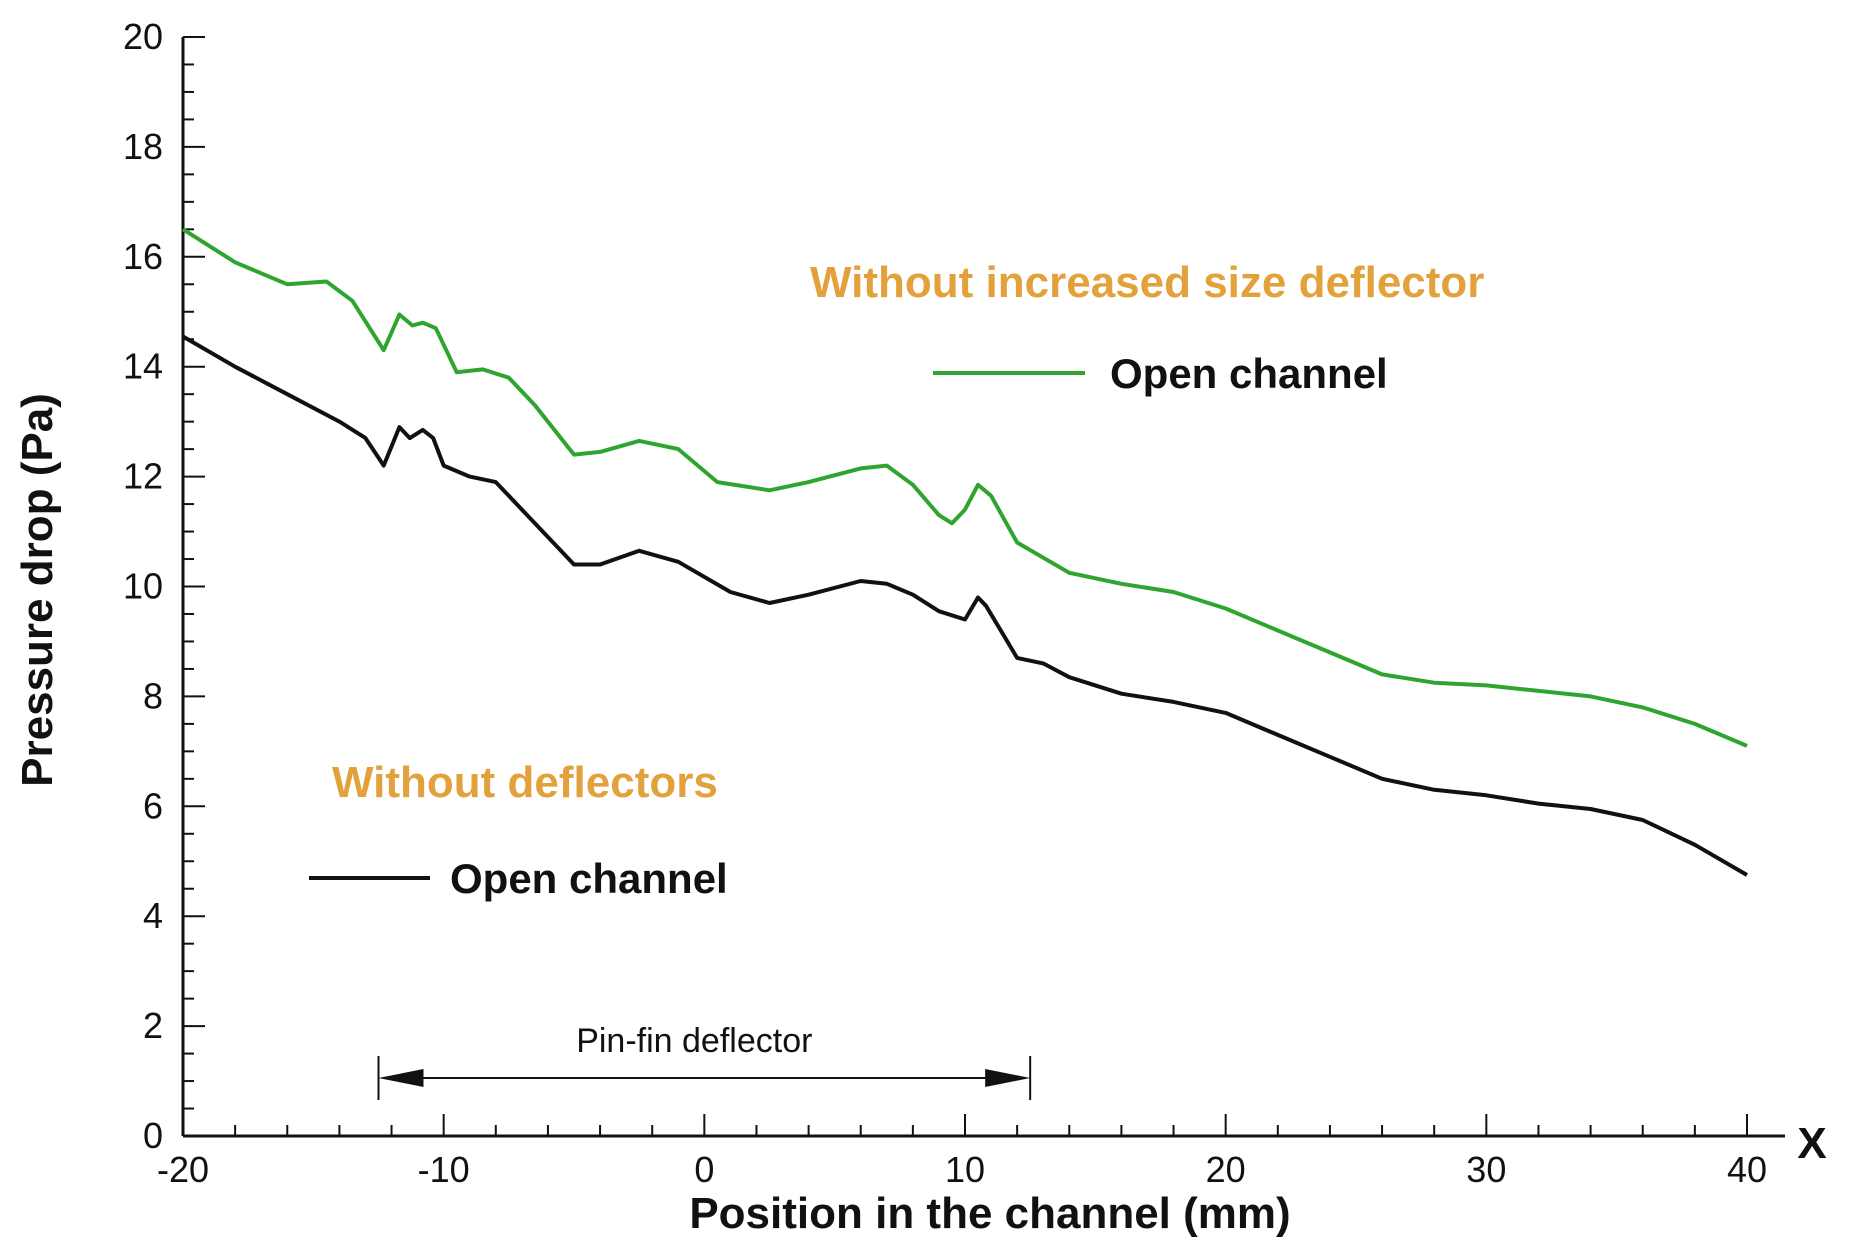 The height and width of the screenshot is (1259, 1855). Describe the element at coordinates (1249, 373) in the screenshot. I see `legend-label-open-channel-green: Open channel` at that location.